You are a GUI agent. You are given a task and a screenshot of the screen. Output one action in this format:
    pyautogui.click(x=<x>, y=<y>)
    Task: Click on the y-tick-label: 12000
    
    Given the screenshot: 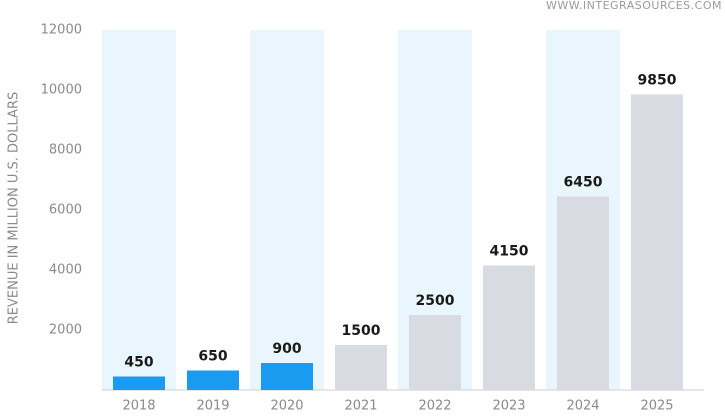 What is the action you would take?
    pyautogui.click(x=61, y=30)
    